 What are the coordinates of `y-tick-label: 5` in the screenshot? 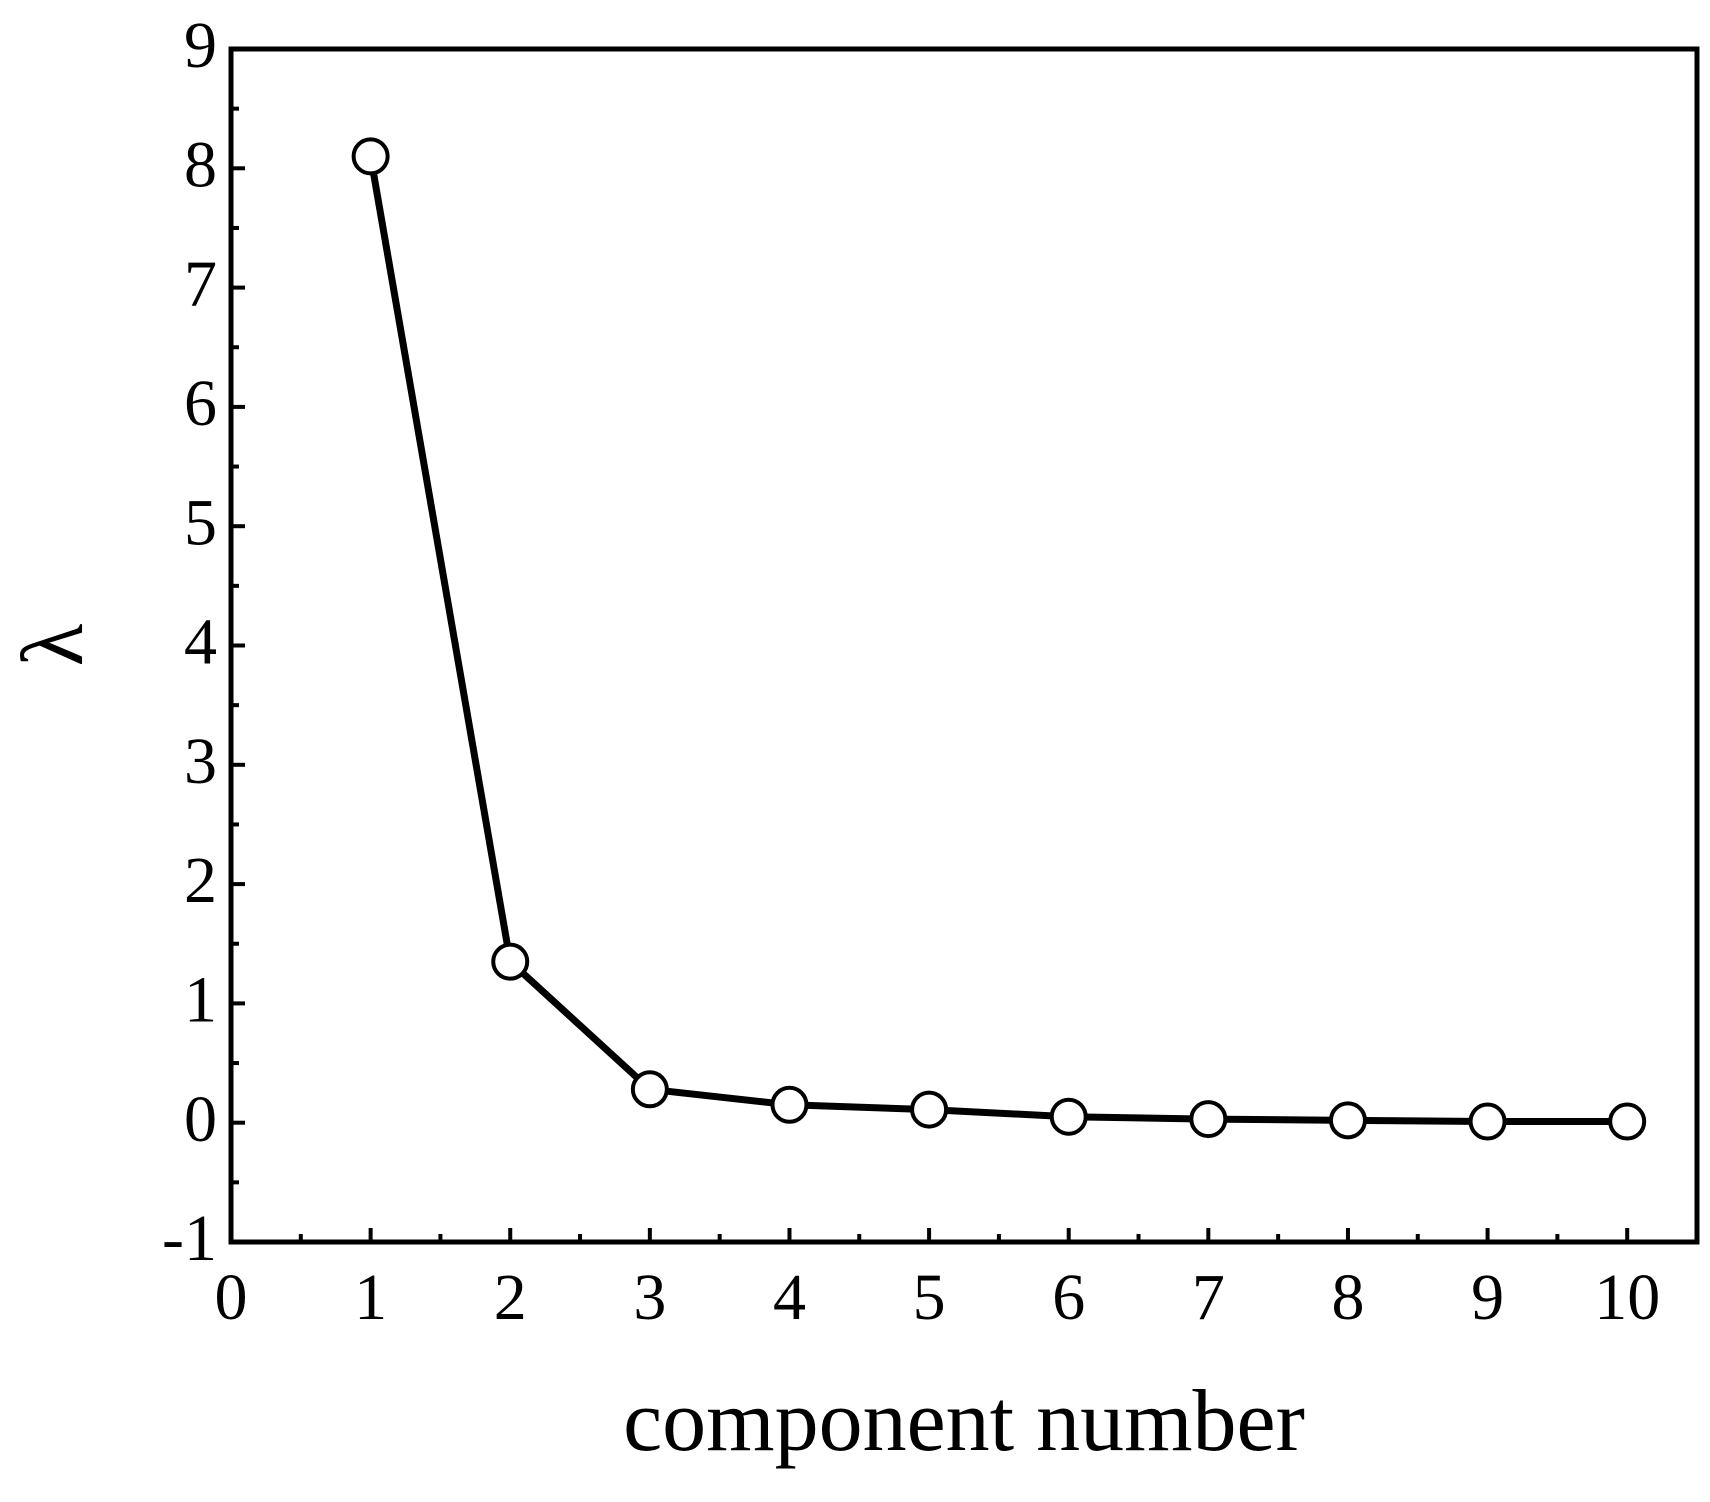 It's located at (200, 522).